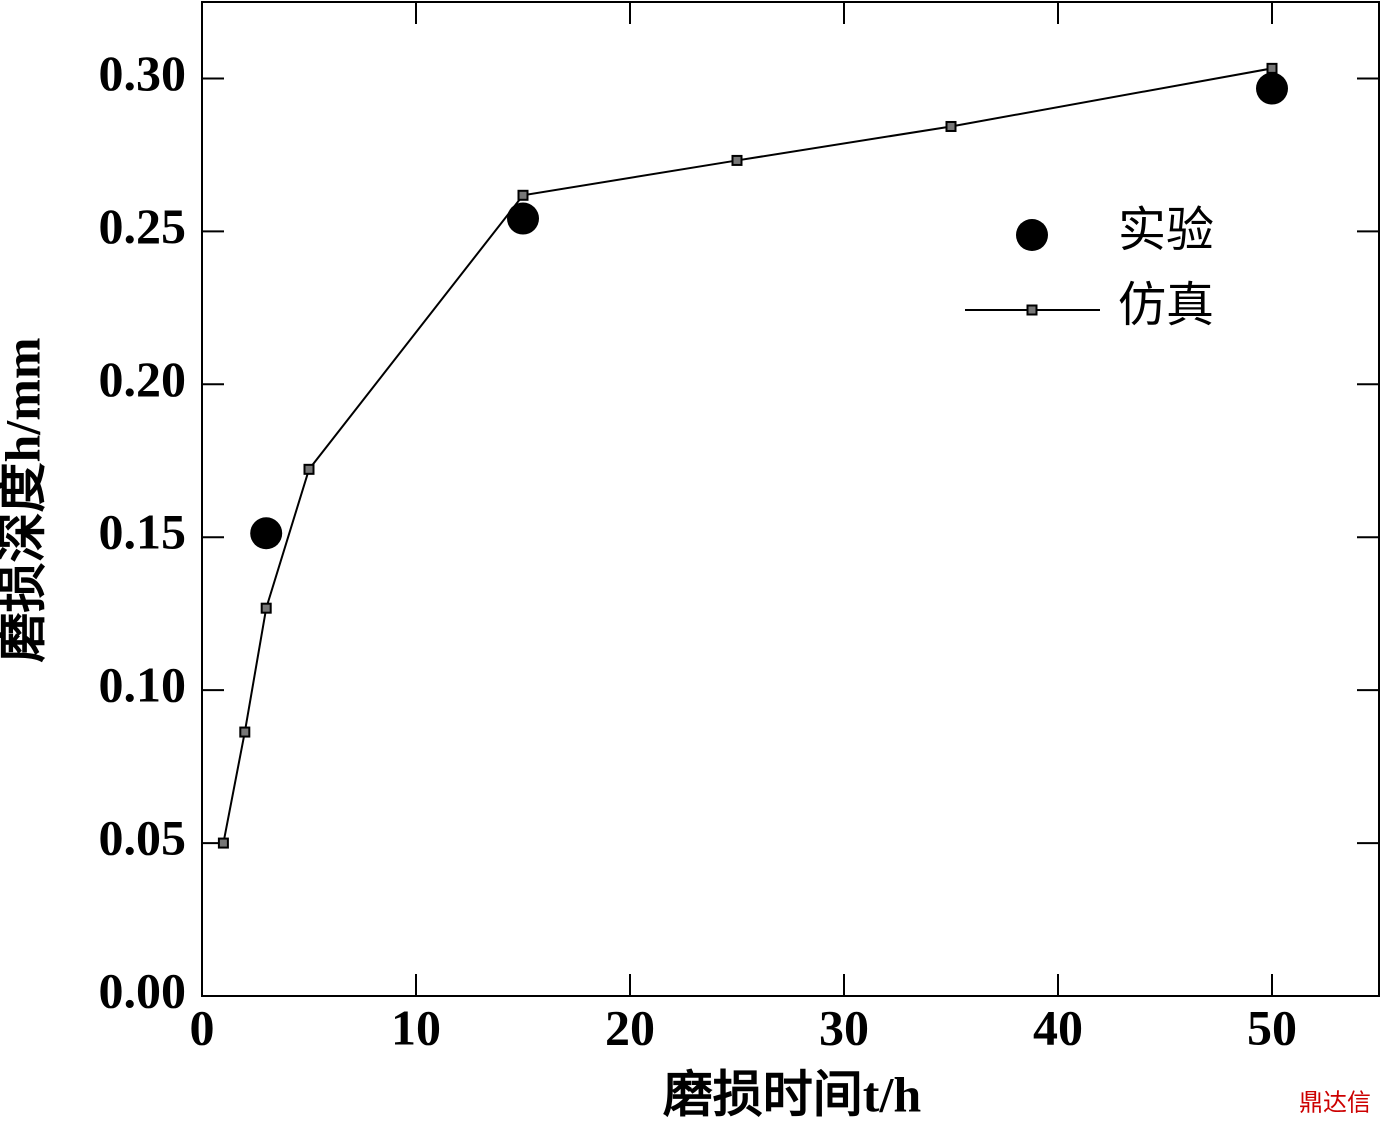  I want to click on legend-label: 仿真, so click(1166, 305).